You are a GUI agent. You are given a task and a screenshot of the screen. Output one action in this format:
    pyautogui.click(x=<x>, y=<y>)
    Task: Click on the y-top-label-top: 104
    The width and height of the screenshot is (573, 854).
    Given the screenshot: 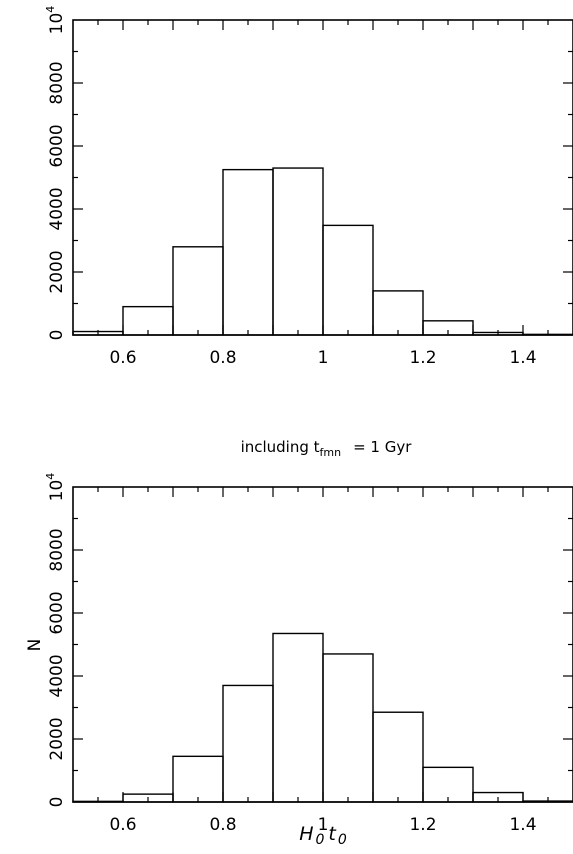 What is the action you would take?
    pyautogui.click(x=55, y=20)
    